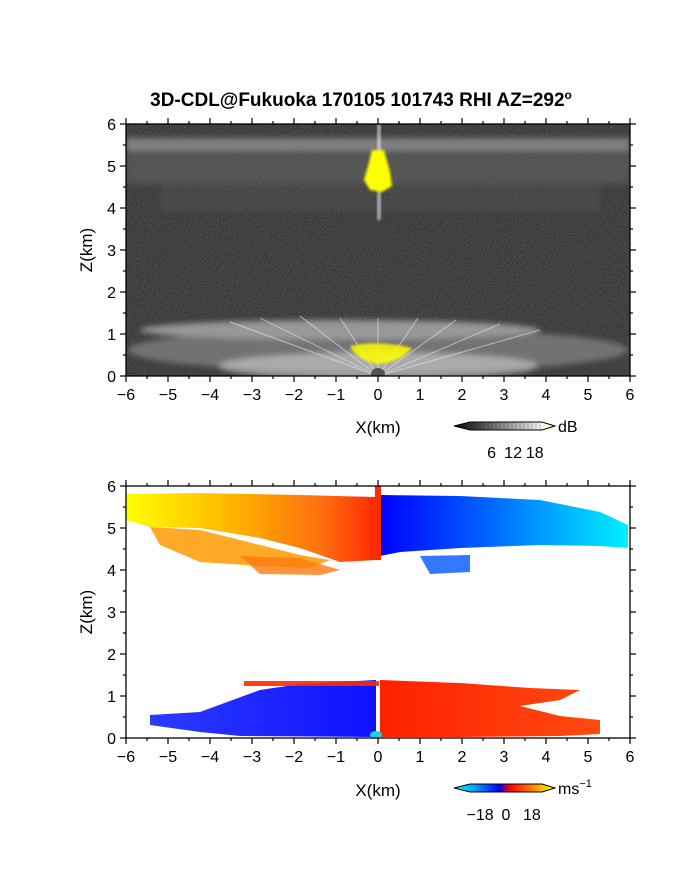 Image resolution: width=680 pixels, height=880 pixels. What do you see at coordinates (491, 453) in the screenshot?
I see `colorbar-tick-label: 6` at bounding box center [491, 453].